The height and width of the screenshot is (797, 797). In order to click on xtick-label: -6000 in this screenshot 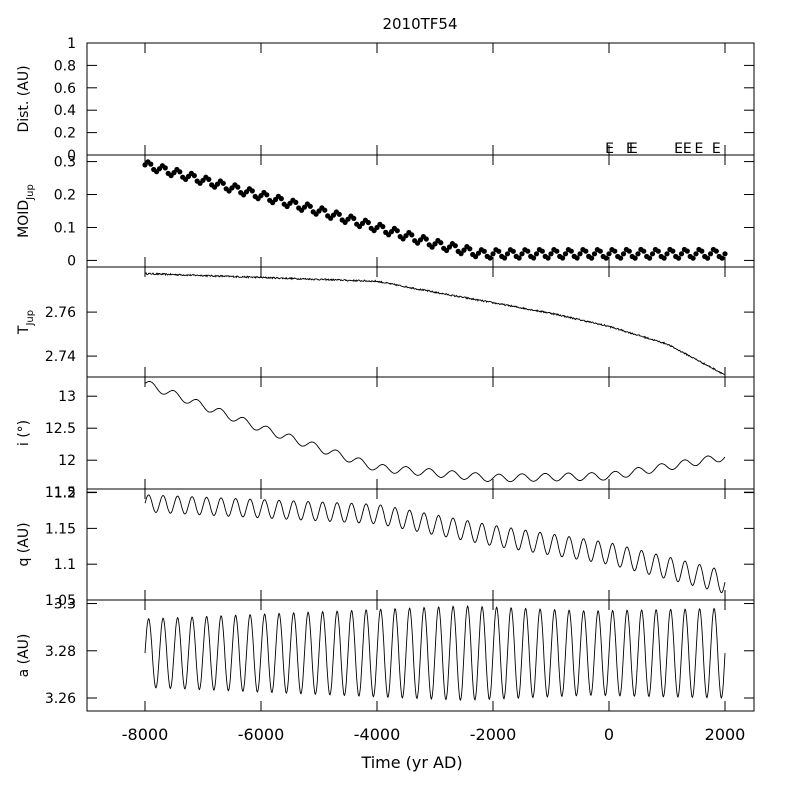, I will do `click(261, 734)`.